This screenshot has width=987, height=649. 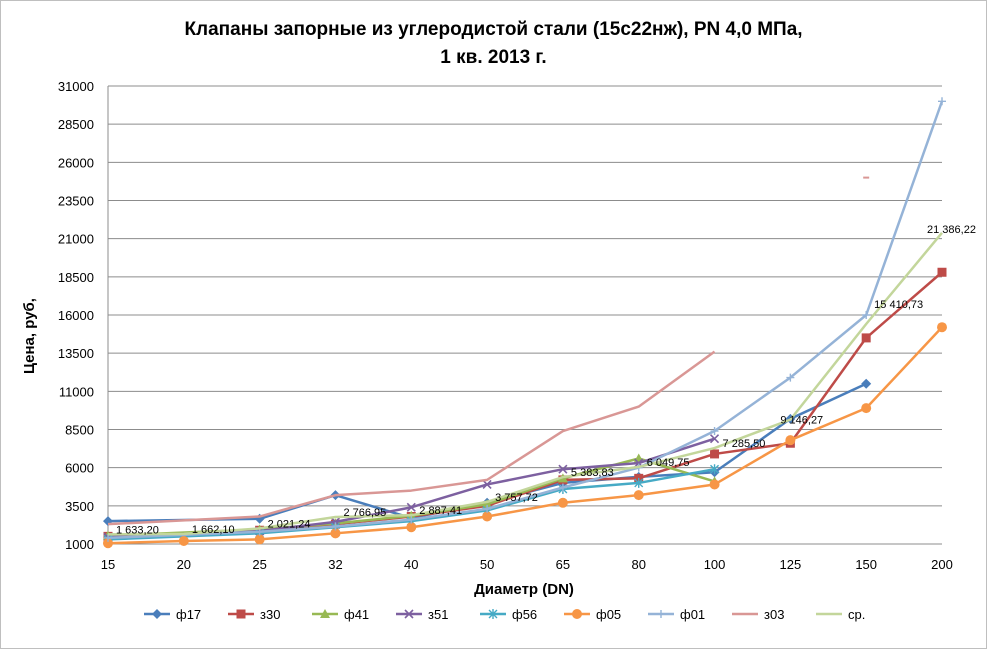 What do you see at coordinates (172, 614) in the screenshot?
I see `legend-item: ф17` at bounding box center [172, 614].